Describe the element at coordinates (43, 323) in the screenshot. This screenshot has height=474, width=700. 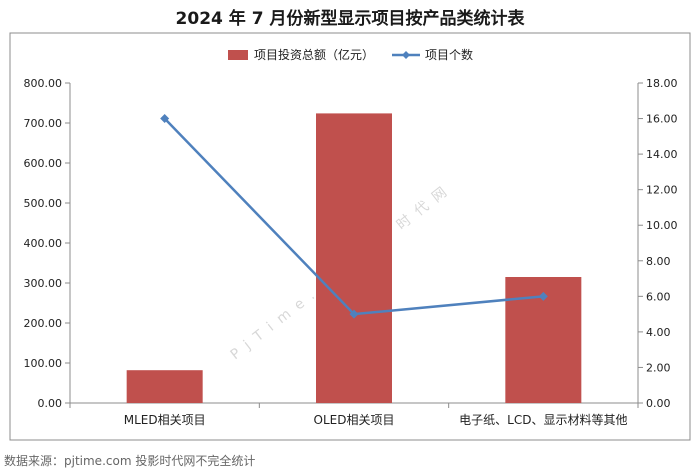
I see `y-tick-label-left: 200.00` at that location.